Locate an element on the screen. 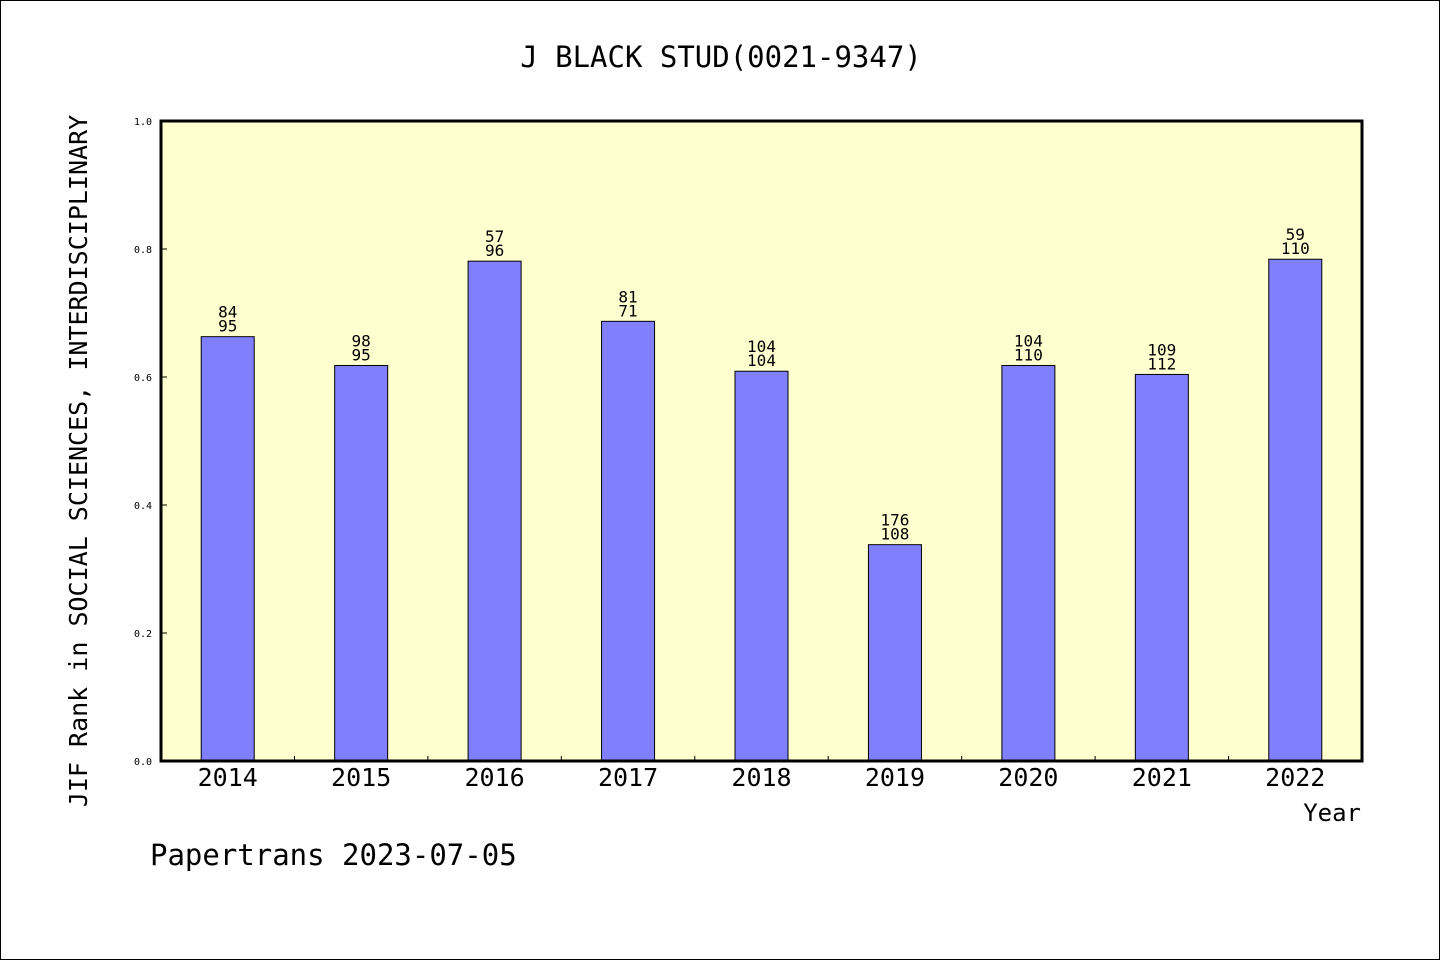 Image resolution: width=1440 pixels, height=960 pixels. bar-2016 is located at coordinates (494, 511).